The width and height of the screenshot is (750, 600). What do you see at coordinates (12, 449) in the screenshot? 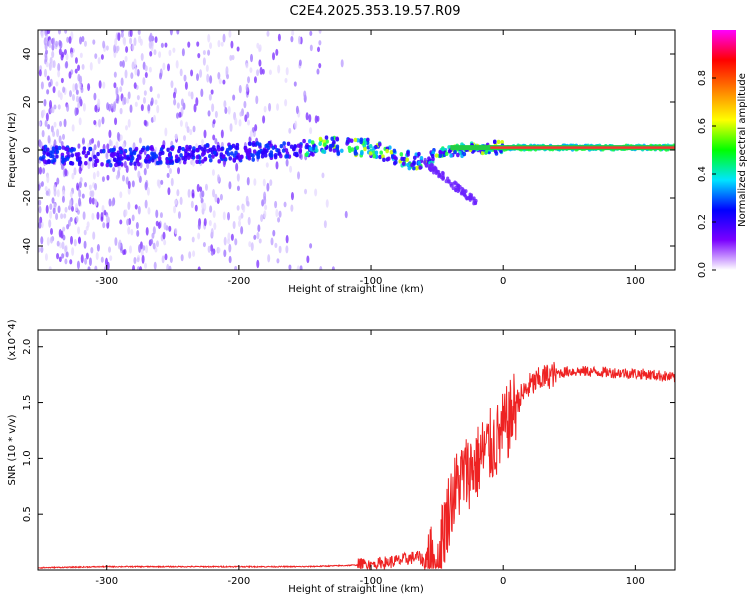
I see `snr-y-label: SNR (10 * v/v)` at bounding box center [12, 449].